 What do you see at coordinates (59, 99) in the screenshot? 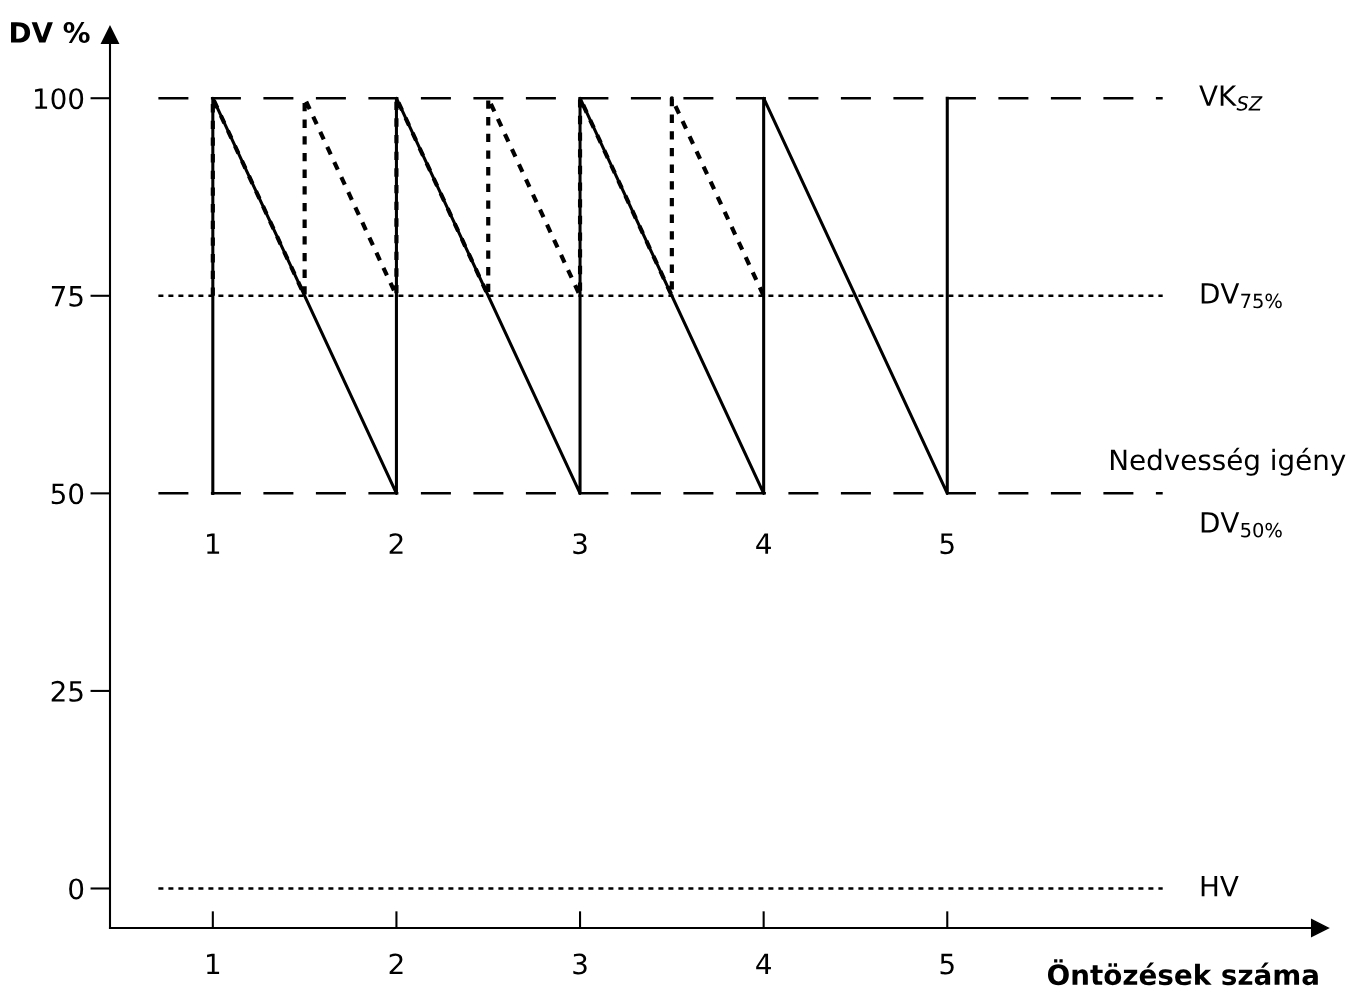
I see `y-tick-label: 100` at bounding box center [59, 99].